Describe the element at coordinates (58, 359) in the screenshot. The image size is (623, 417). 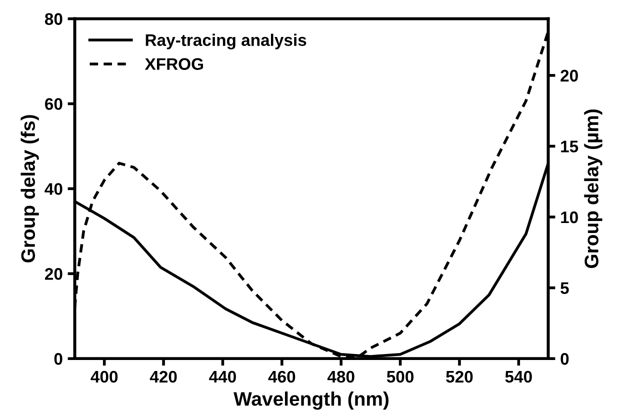
I see `y-tick-label: 0` at that location.